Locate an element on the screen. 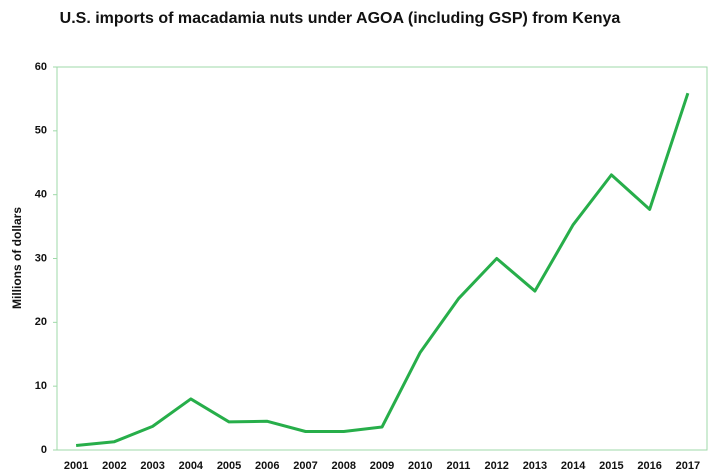 This screenshot has width=714, height=474. x-tick-label: 2006 is located at coordinates (267, 466).